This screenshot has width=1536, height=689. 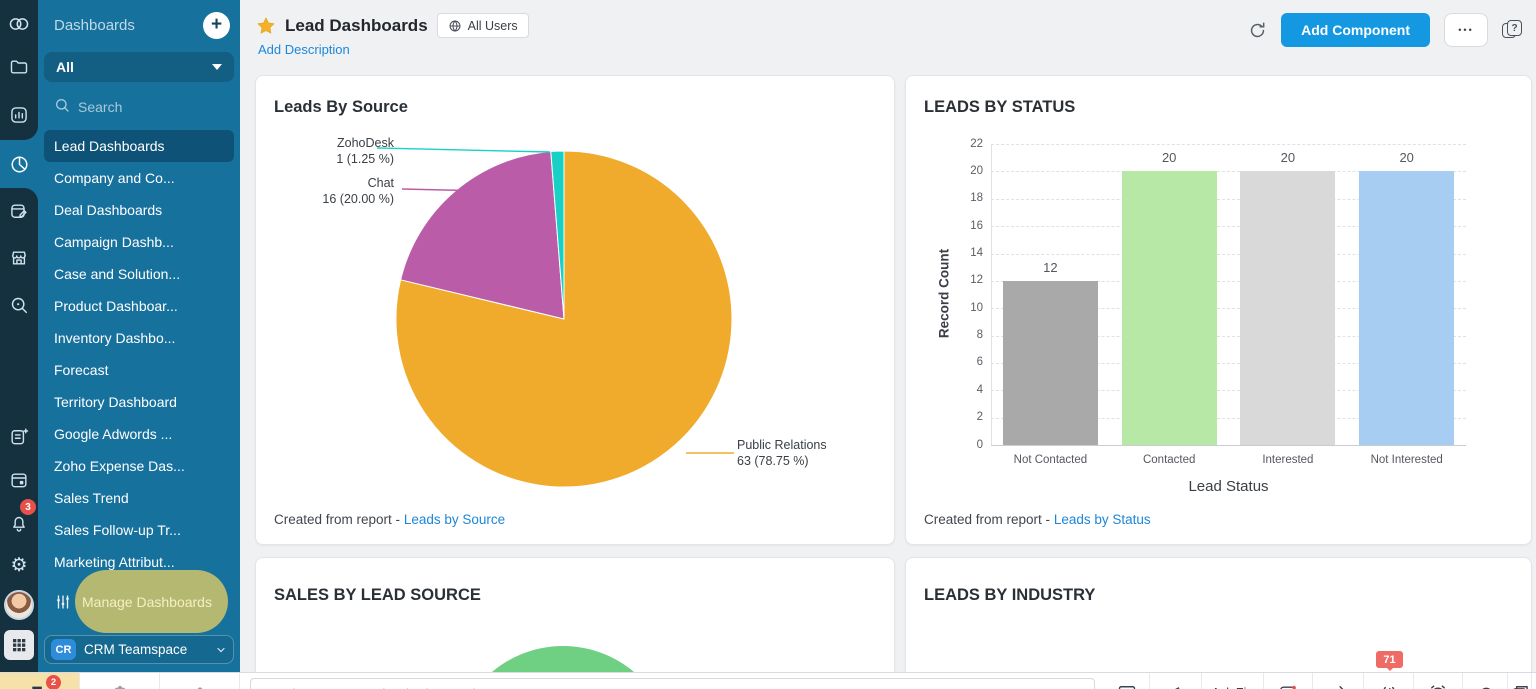 What do you see at coordinates (1176, 681) in the screenshot?
I see `announcement-button` at bounding box center [1176, 681].